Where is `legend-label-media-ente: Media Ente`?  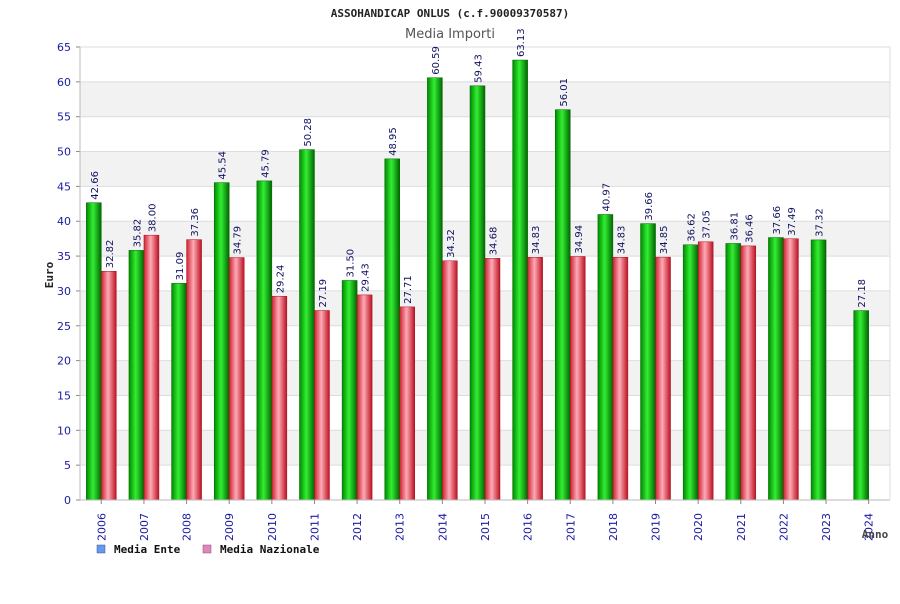 legend-label-media-ente: Media Ente is located at coordinates (147, 549).